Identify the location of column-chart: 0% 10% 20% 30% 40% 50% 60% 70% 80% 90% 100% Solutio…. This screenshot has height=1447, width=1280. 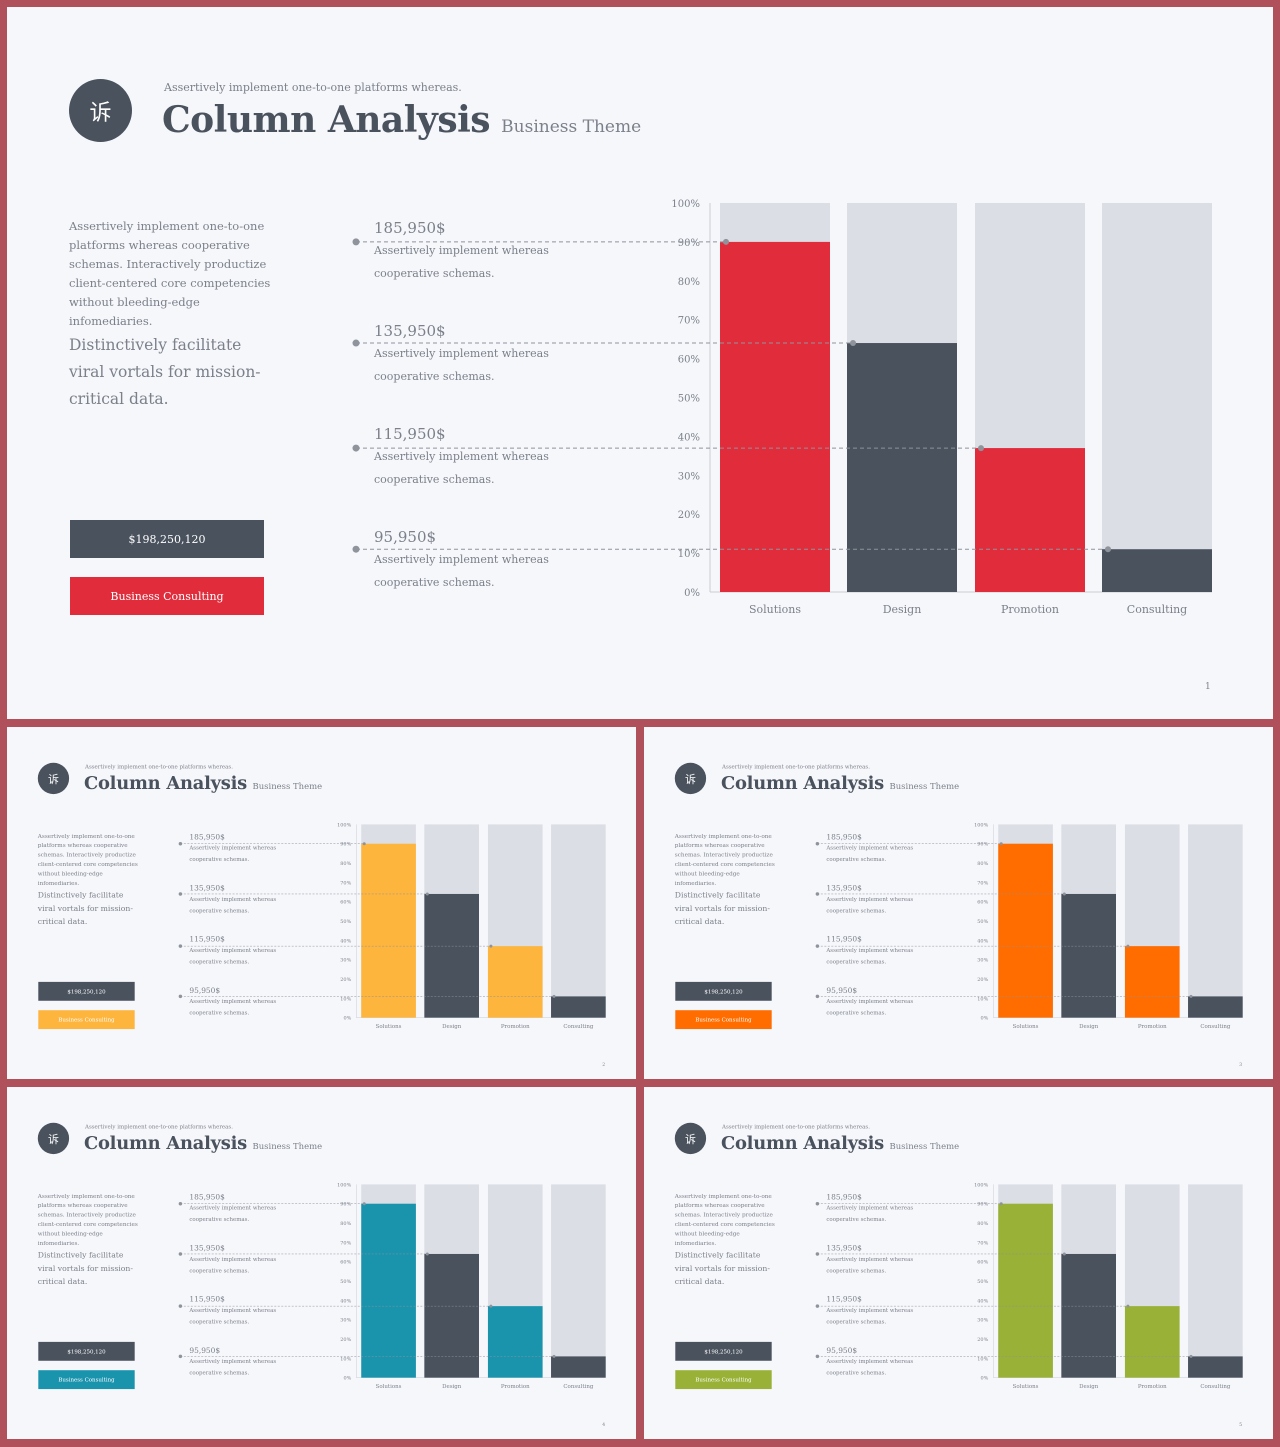
(392, 926).